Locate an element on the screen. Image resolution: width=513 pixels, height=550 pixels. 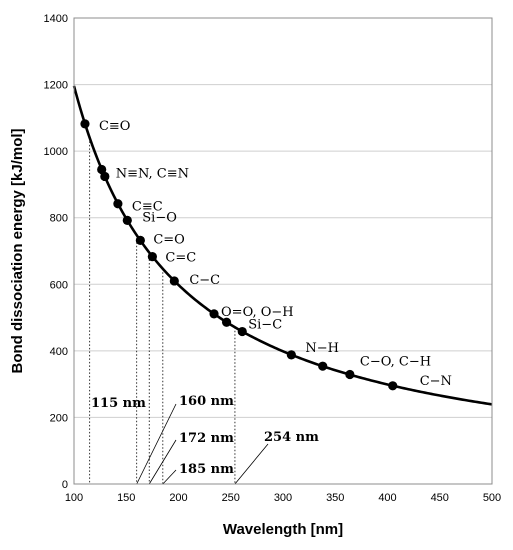
x-tick-labels: 100 150 200 250 300 350 400 450 500 is located at coordinates (283, 498).